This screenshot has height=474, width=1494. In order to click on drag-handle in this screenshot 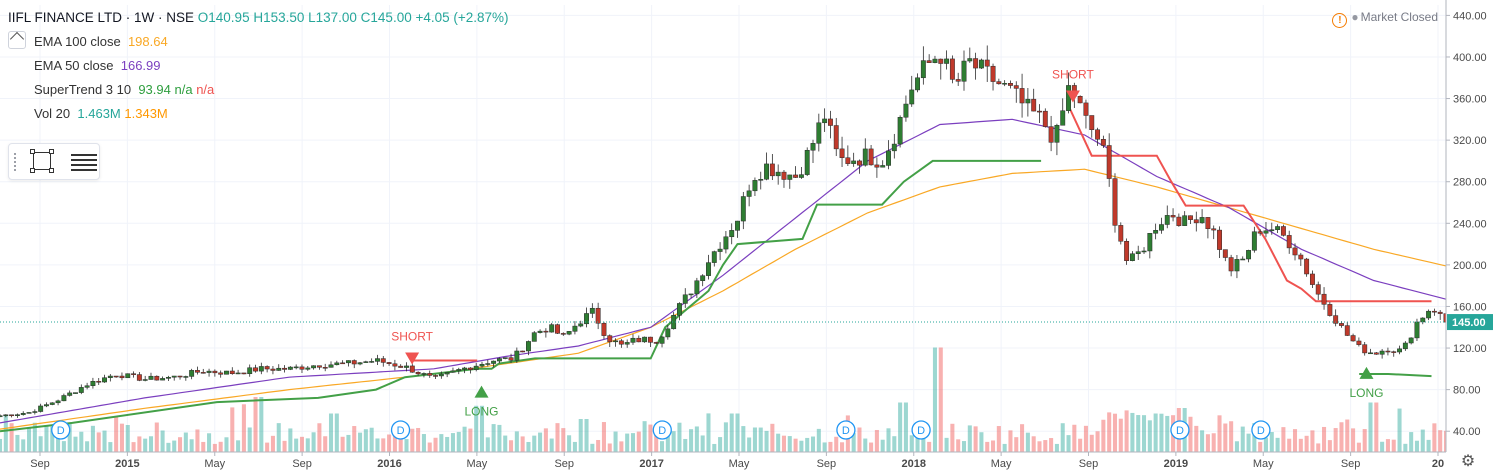, I will do `click(15, 162)`.